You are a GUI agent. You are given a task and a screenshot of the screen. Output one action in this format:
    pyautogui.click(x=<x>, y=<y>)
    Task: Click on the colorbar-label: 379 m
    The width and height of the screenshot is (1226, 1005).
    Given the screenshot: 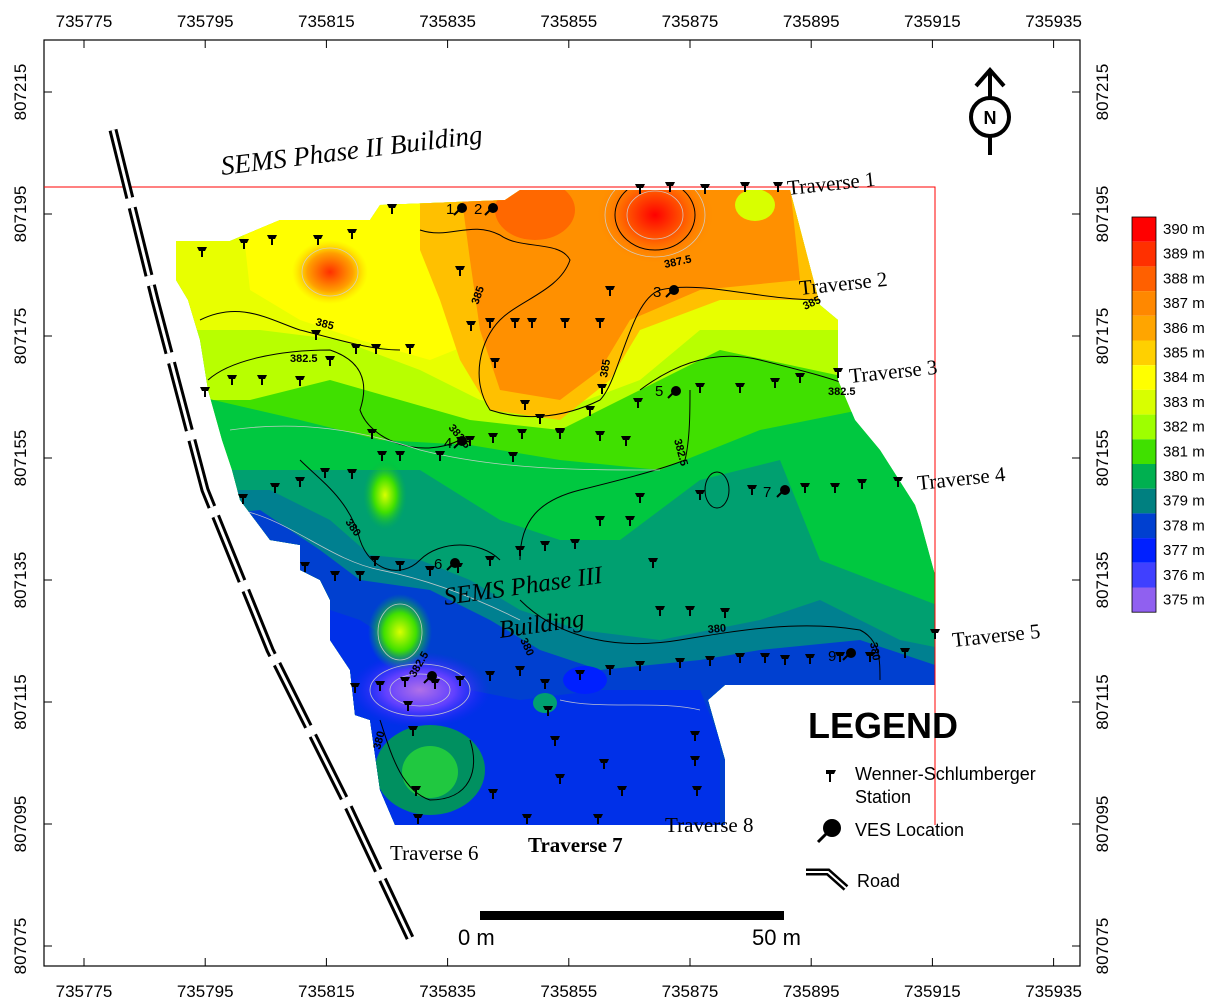 What is the action you would take?
    pyautogui.click(x=1184, y=501)
    